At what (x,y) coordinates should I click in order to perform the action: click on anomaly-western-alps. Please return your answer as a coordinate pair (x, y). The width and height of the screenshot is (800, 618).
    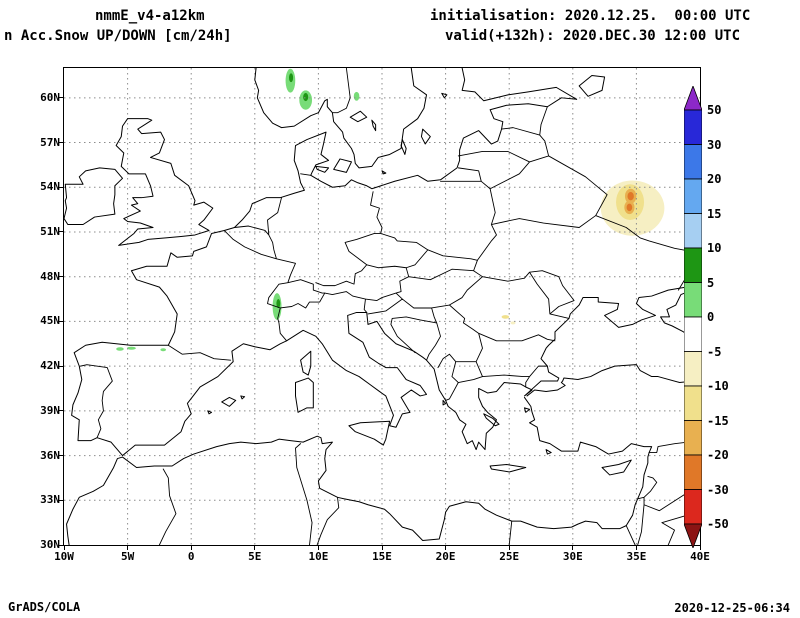
    Looking at the image, I should click on (278, 303).